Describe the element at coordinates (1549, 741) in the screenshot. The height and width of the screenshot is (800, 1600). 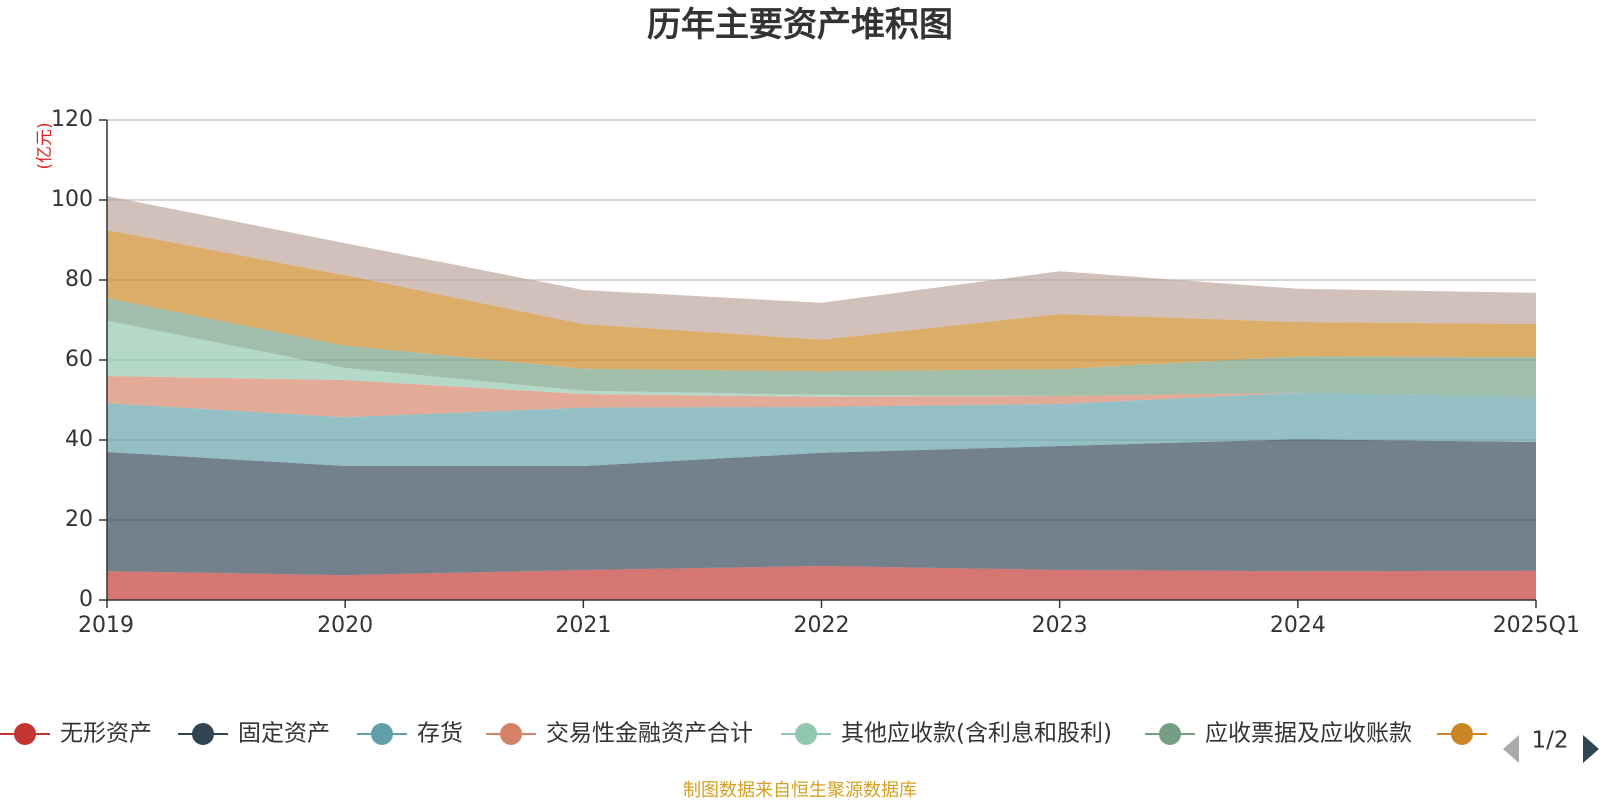
I see `legend-page-indicator: 1/2` at that location.